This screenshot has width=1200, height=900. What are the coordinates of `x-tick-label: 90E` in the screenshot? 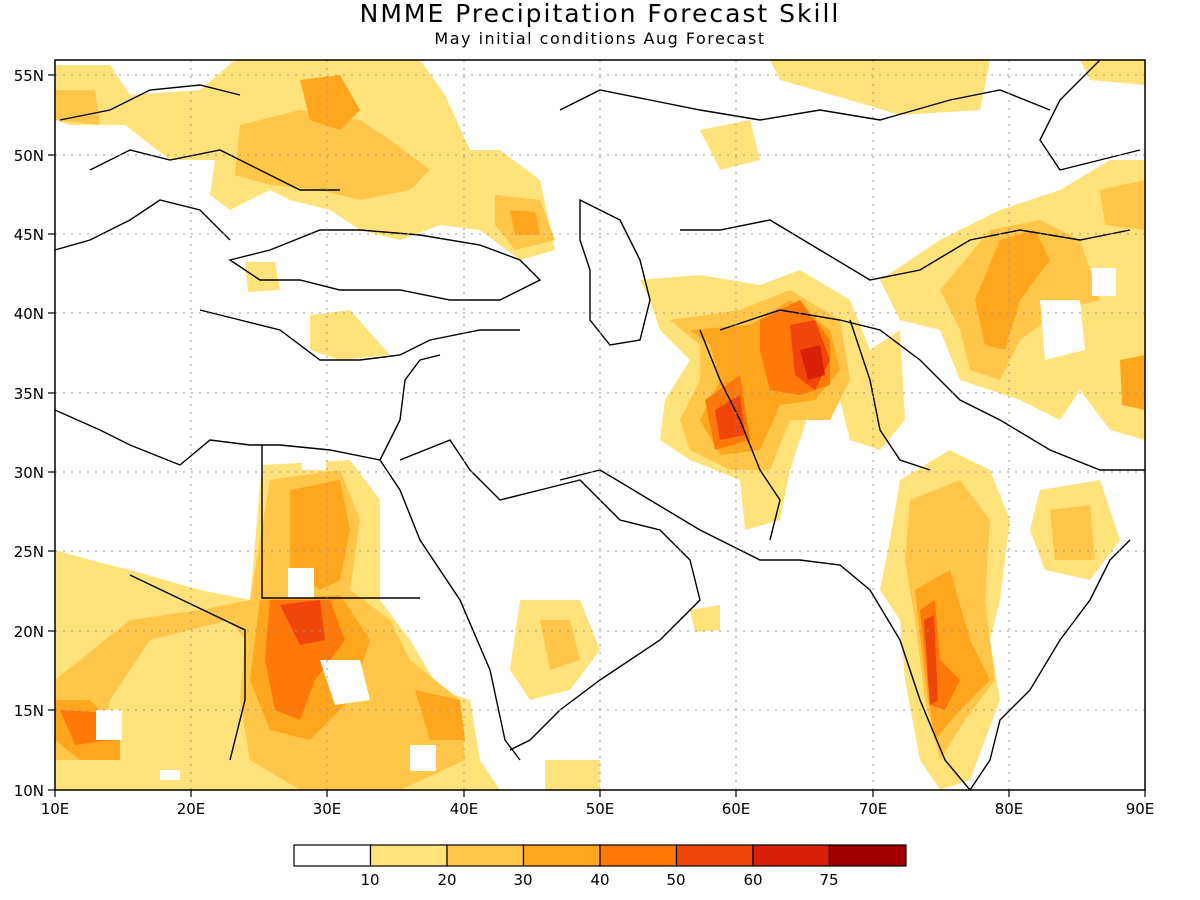 It's located at (1140, 809).